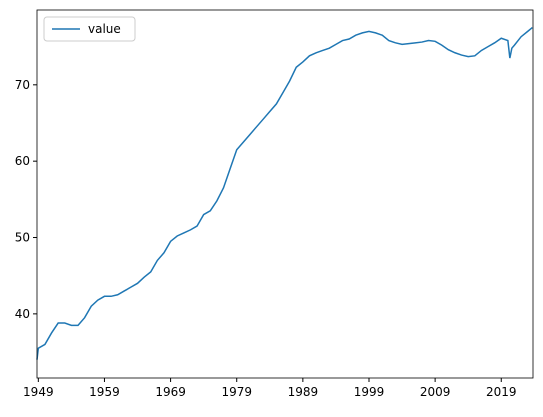 The image size is (543, 417). Describe the element at coordinates (38, 392) in the screenshot. I see `x-tick-label: 1949` at that location.